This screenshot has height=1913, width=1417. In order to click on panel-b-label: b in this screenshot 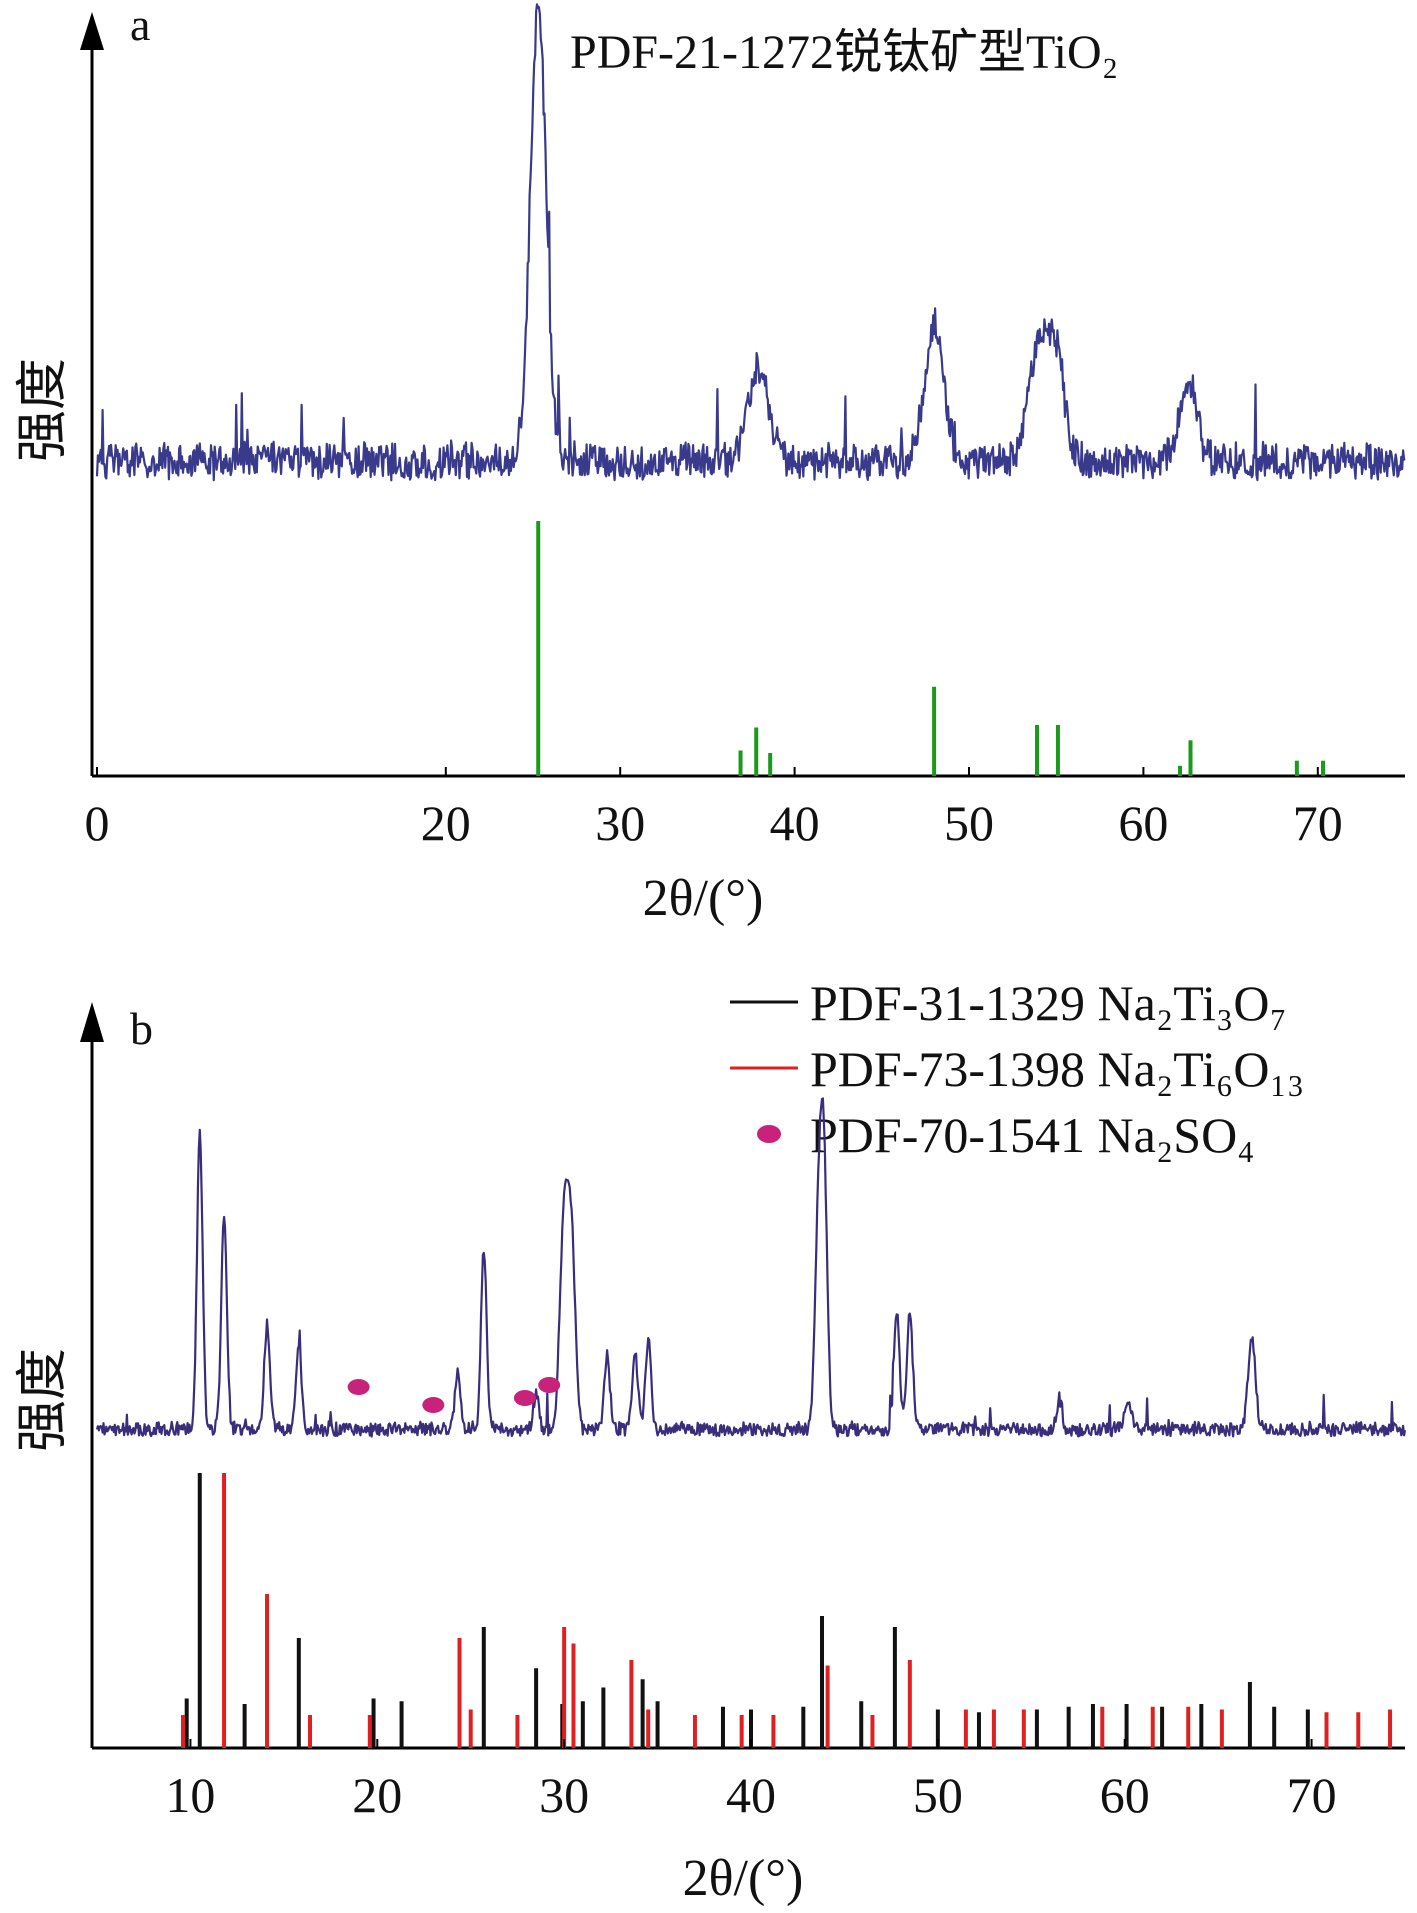, I will do `click(141, 1028)`.